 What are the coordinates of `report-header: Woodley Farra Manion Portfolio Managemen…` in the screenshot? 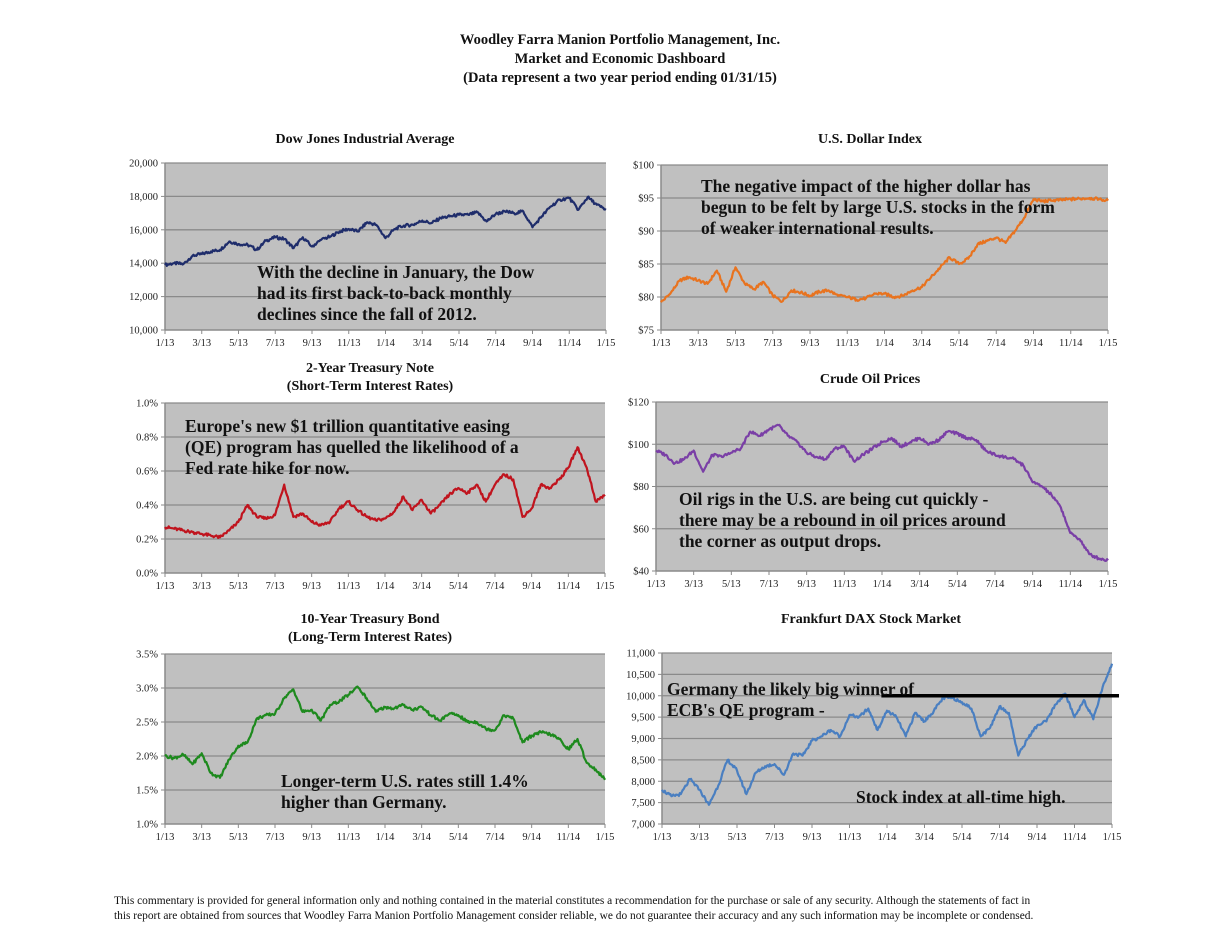 It's located at (608, 59).